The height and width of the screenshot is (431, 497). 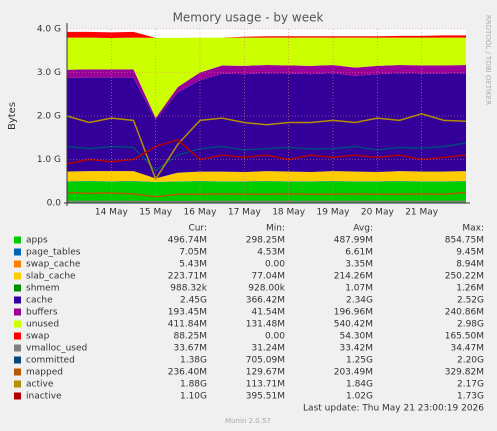 What do you see at coordinates (49, 117) in the screenshot?
I see `y-tick-label: 2.0 G` at bounding box center [49, 117].